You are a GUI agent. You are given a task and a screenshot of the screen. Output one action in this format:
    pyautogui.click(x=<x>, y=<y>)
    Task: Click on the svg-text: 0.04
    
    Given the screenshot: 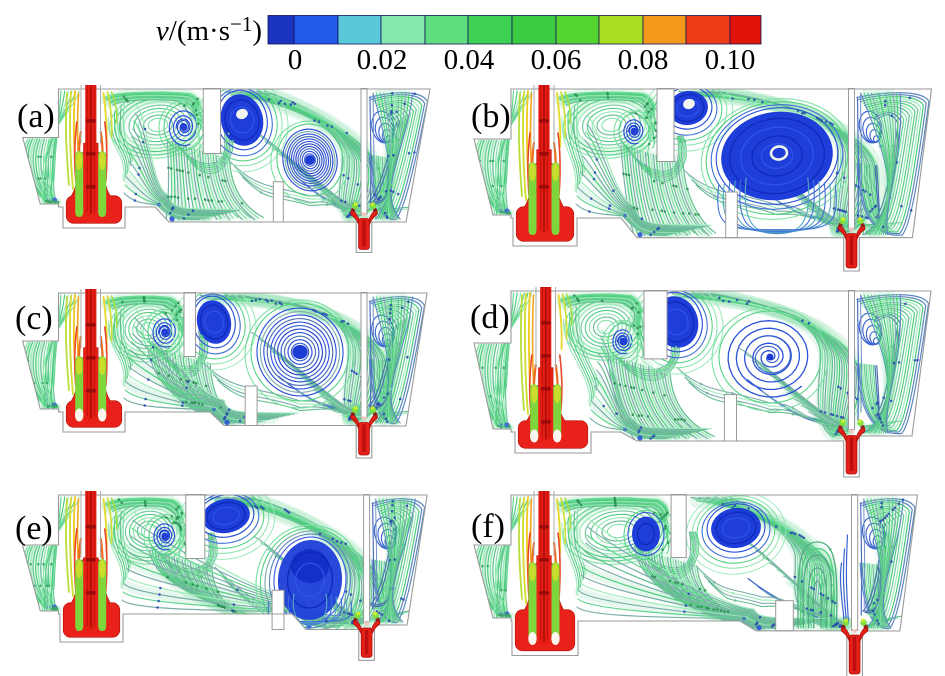 What is the action you would take?
    pyautogui.click(x=469, y=60)
    